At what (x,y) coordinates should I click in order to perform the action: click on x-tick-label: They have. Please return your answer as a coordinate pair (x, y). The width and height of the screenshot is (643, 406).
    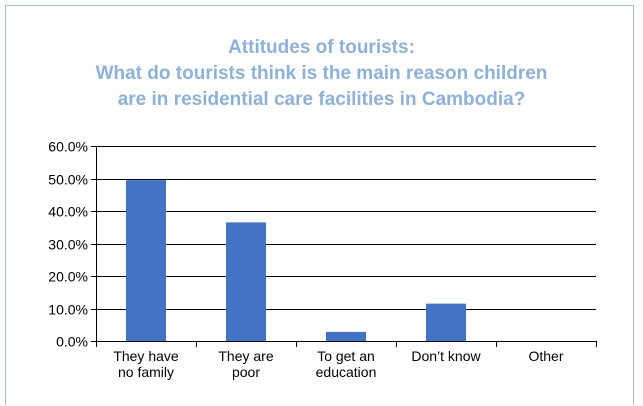
    Looking at the image, I should click on (146, 356).